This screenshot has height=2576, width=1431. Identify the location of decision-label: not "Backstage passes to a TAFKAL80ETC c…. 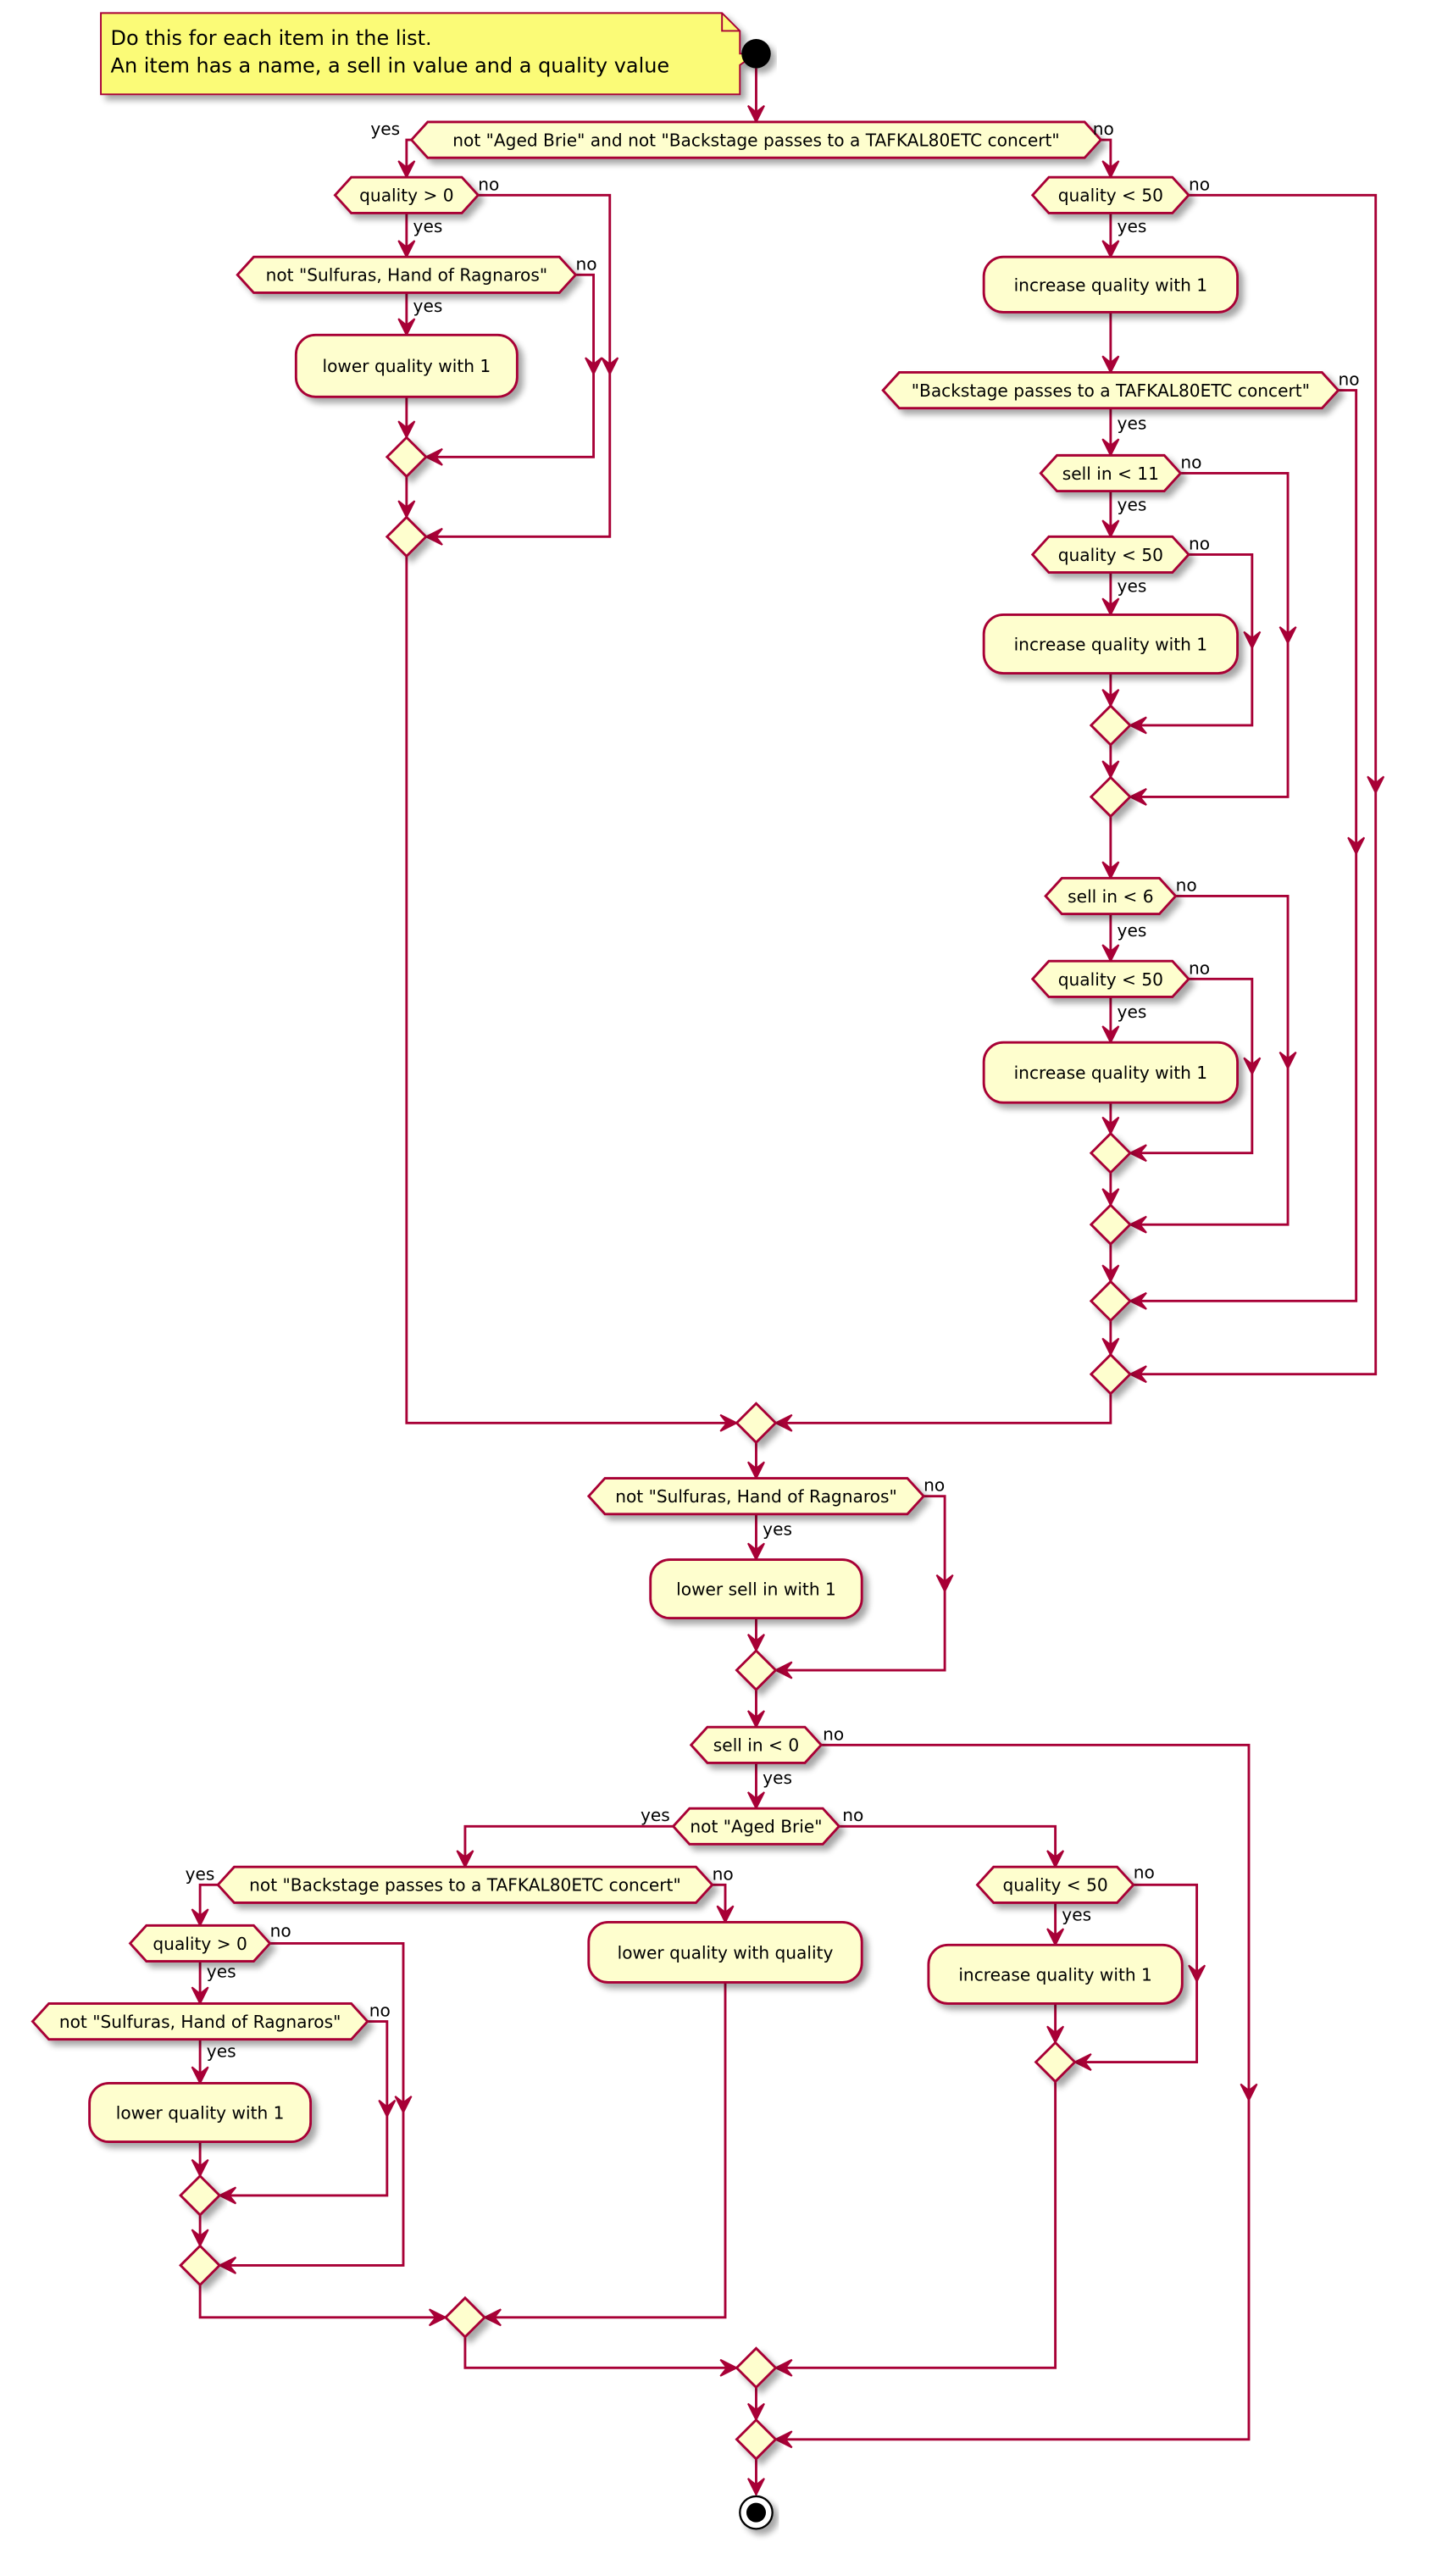
(465, 1885).